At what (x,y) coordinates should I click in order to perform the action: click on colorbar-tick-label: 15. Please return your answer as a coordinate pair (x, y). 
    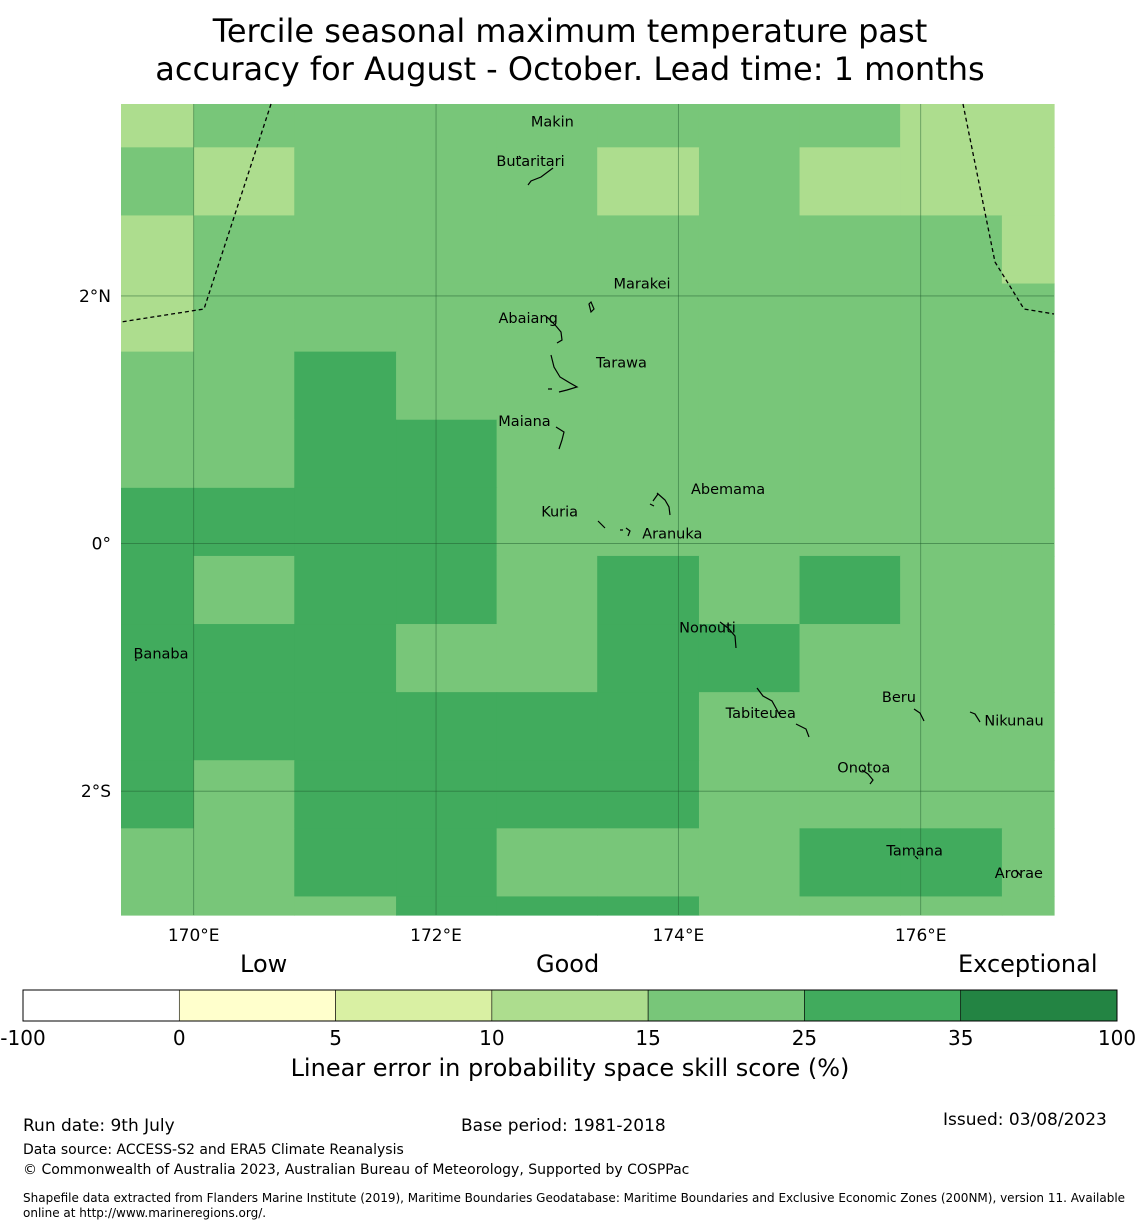
    Looking at the image, I should click on (648, 1038).